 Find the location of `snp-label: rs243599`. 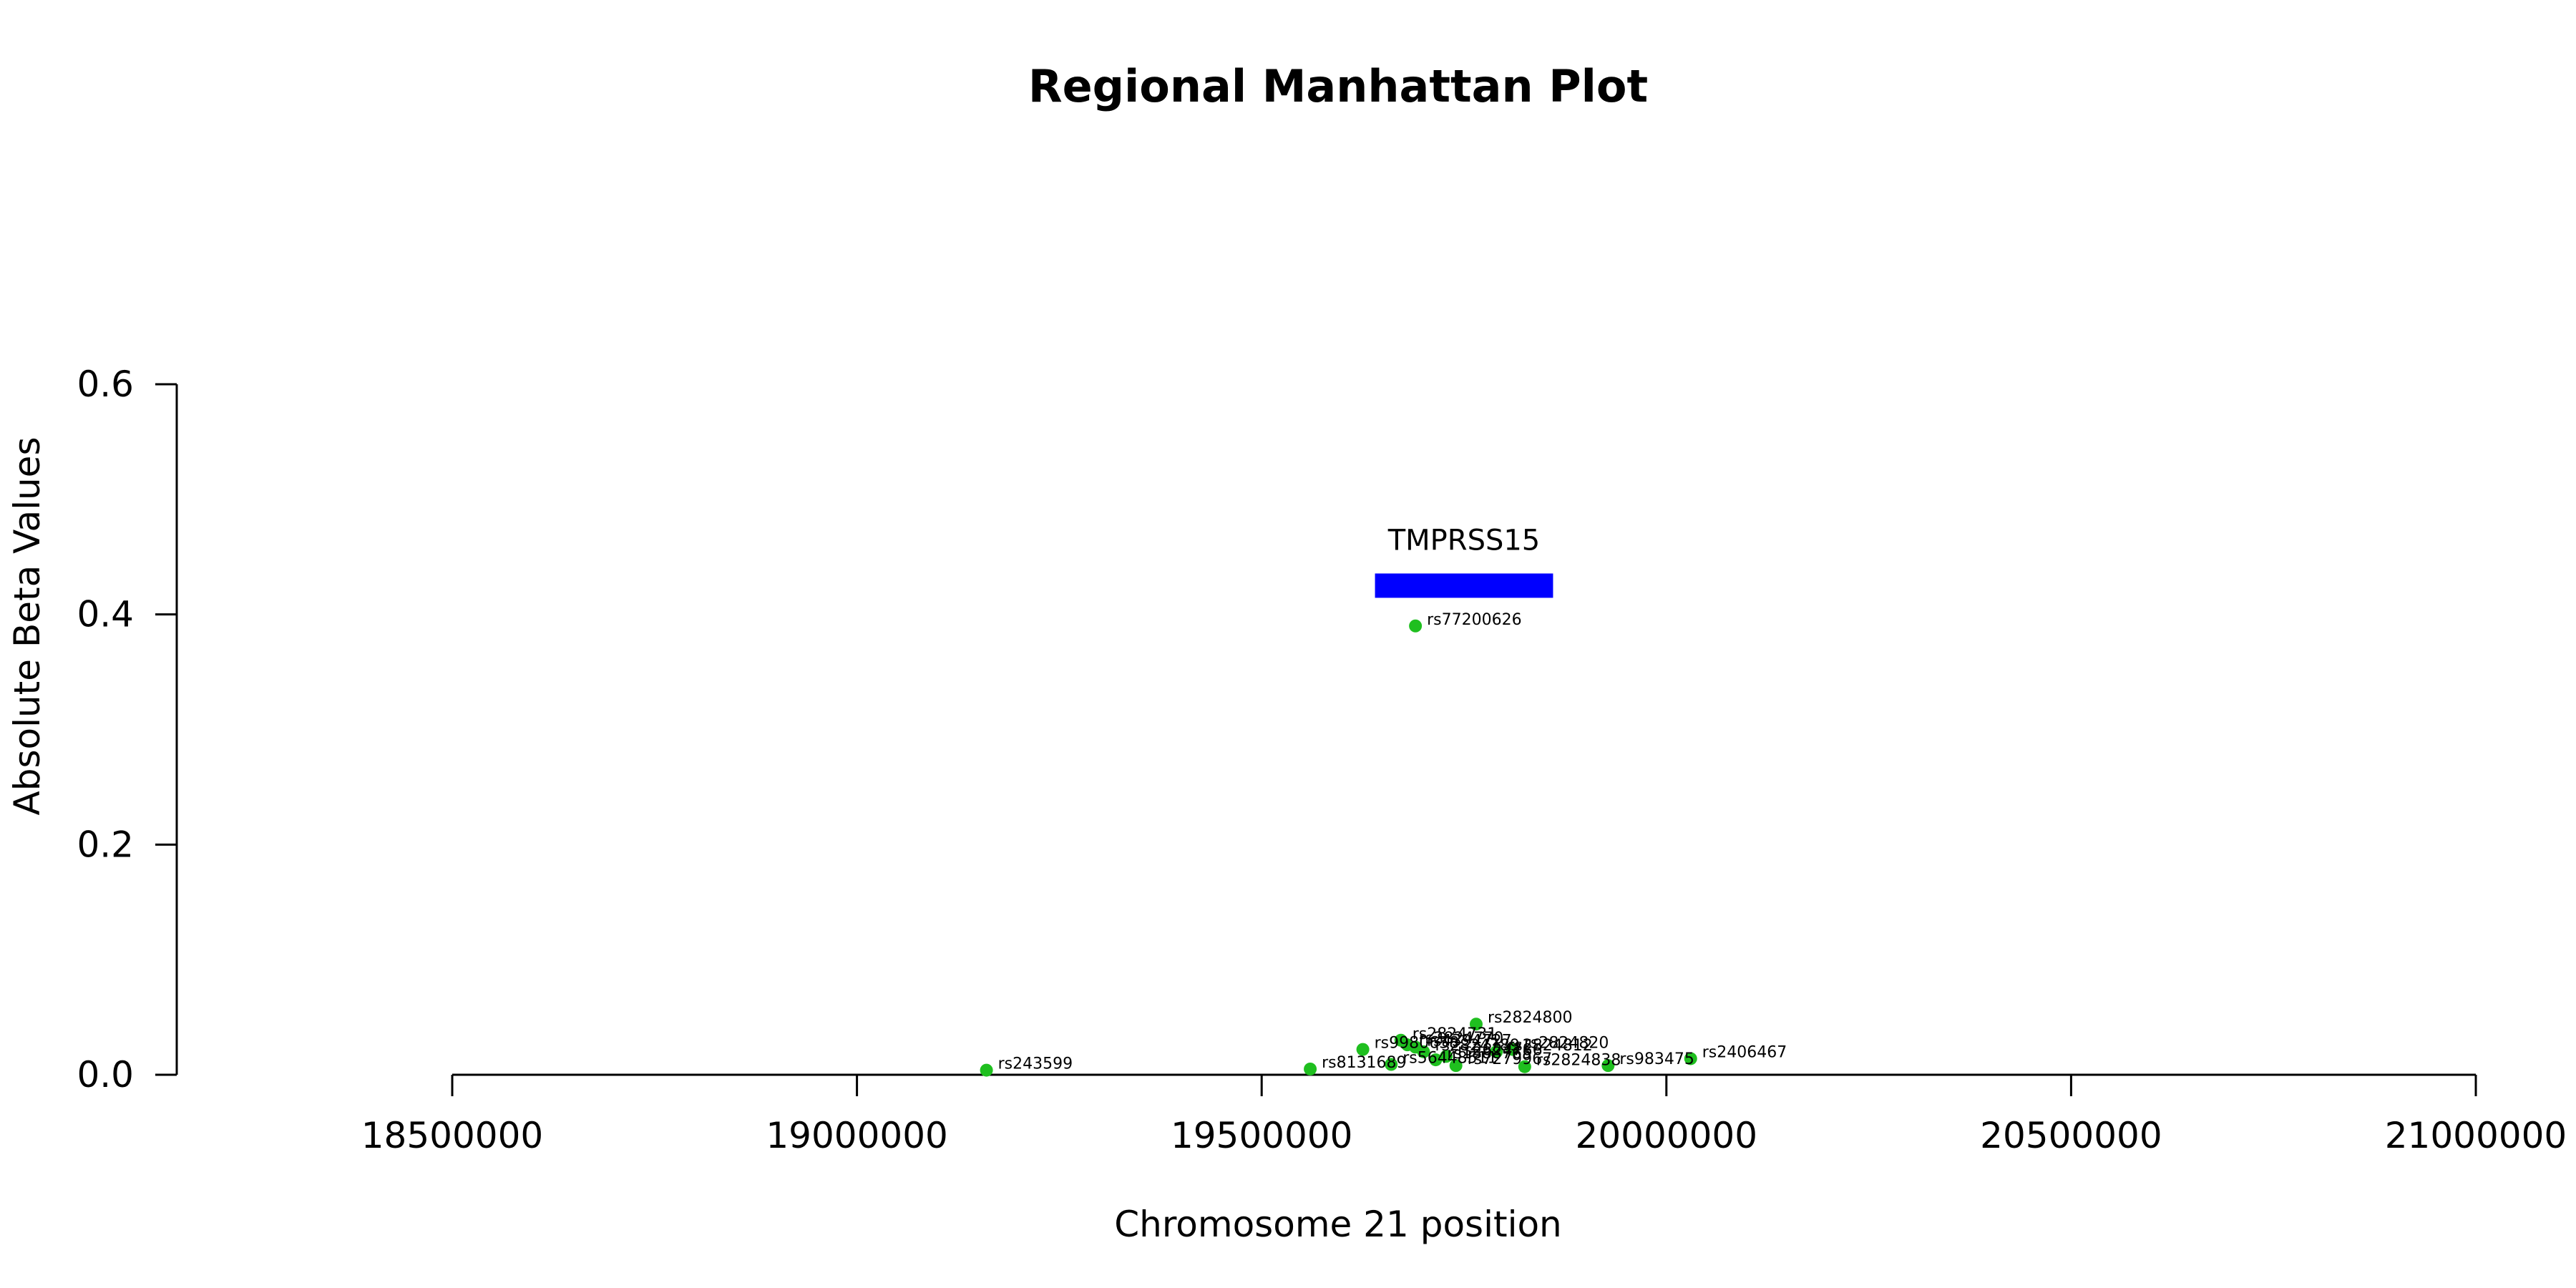

snp-label: rs243599 is located at coordinates (1035, 1064).